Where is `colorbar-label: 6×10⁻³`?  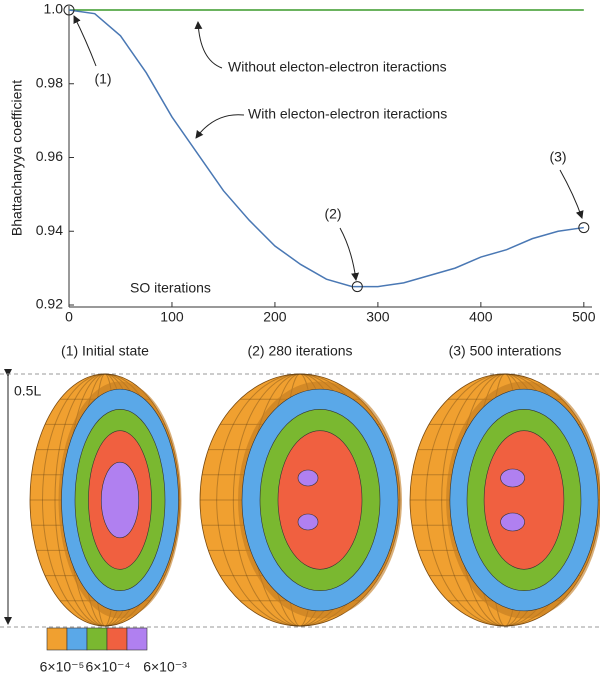 colorbar-label: 6×10⁻³ is located at coordinates (165, 667).